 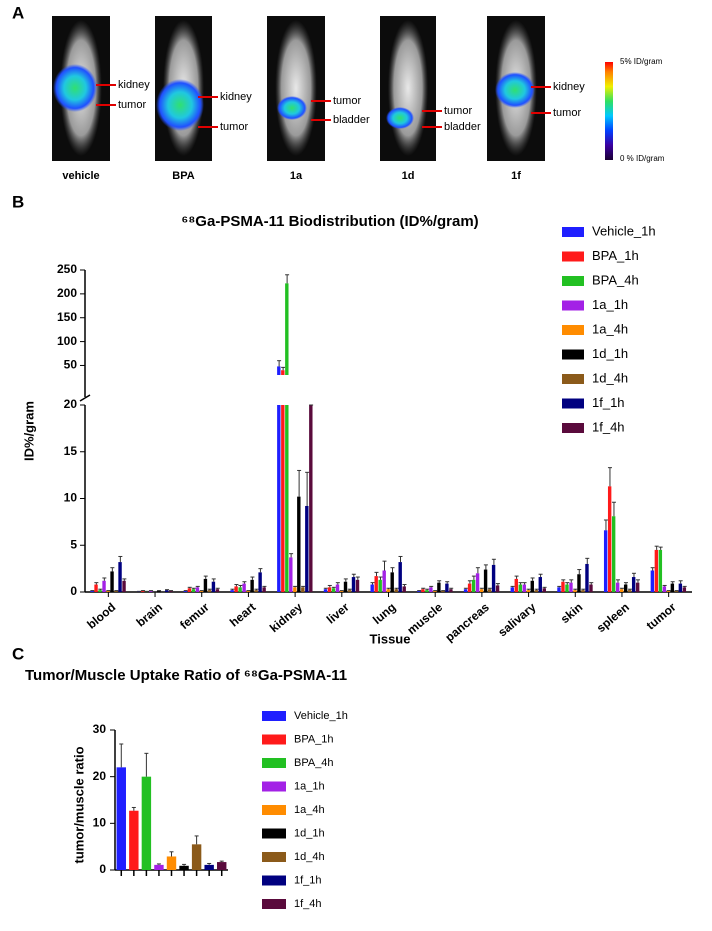 I want to click on y-tick-label: 30, so click(x=100, y=729).